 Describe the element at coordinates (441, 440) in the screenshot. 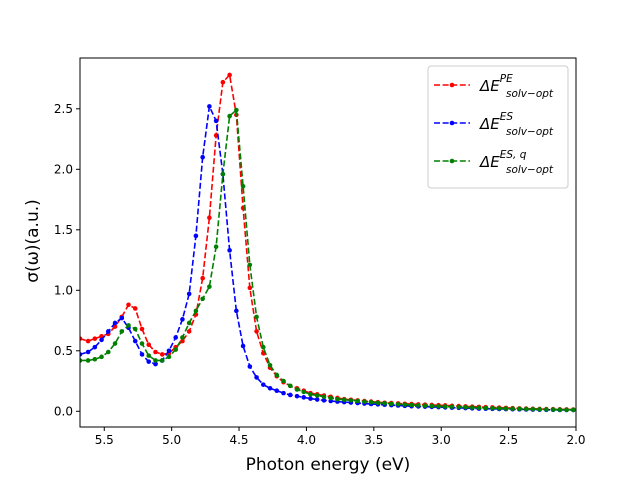

I see `x-tick-label-5: 3.0` at that location.